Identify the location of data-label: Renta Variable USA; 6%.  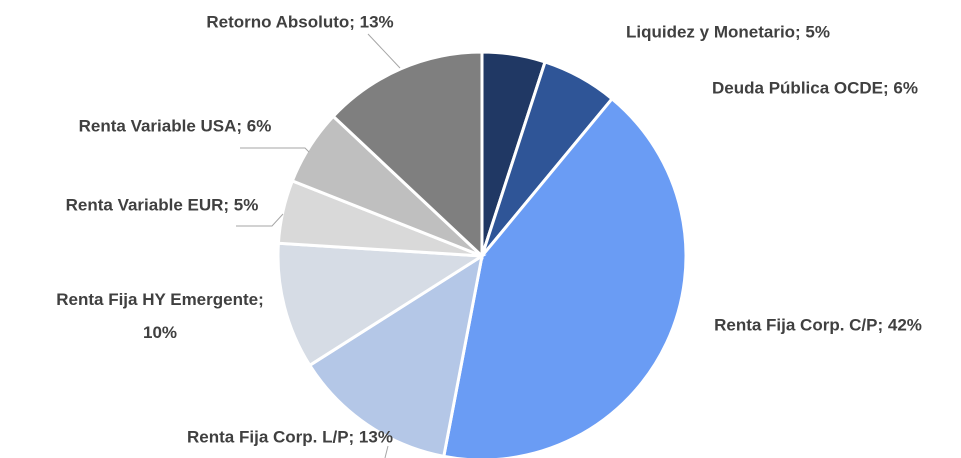
(175, 126).